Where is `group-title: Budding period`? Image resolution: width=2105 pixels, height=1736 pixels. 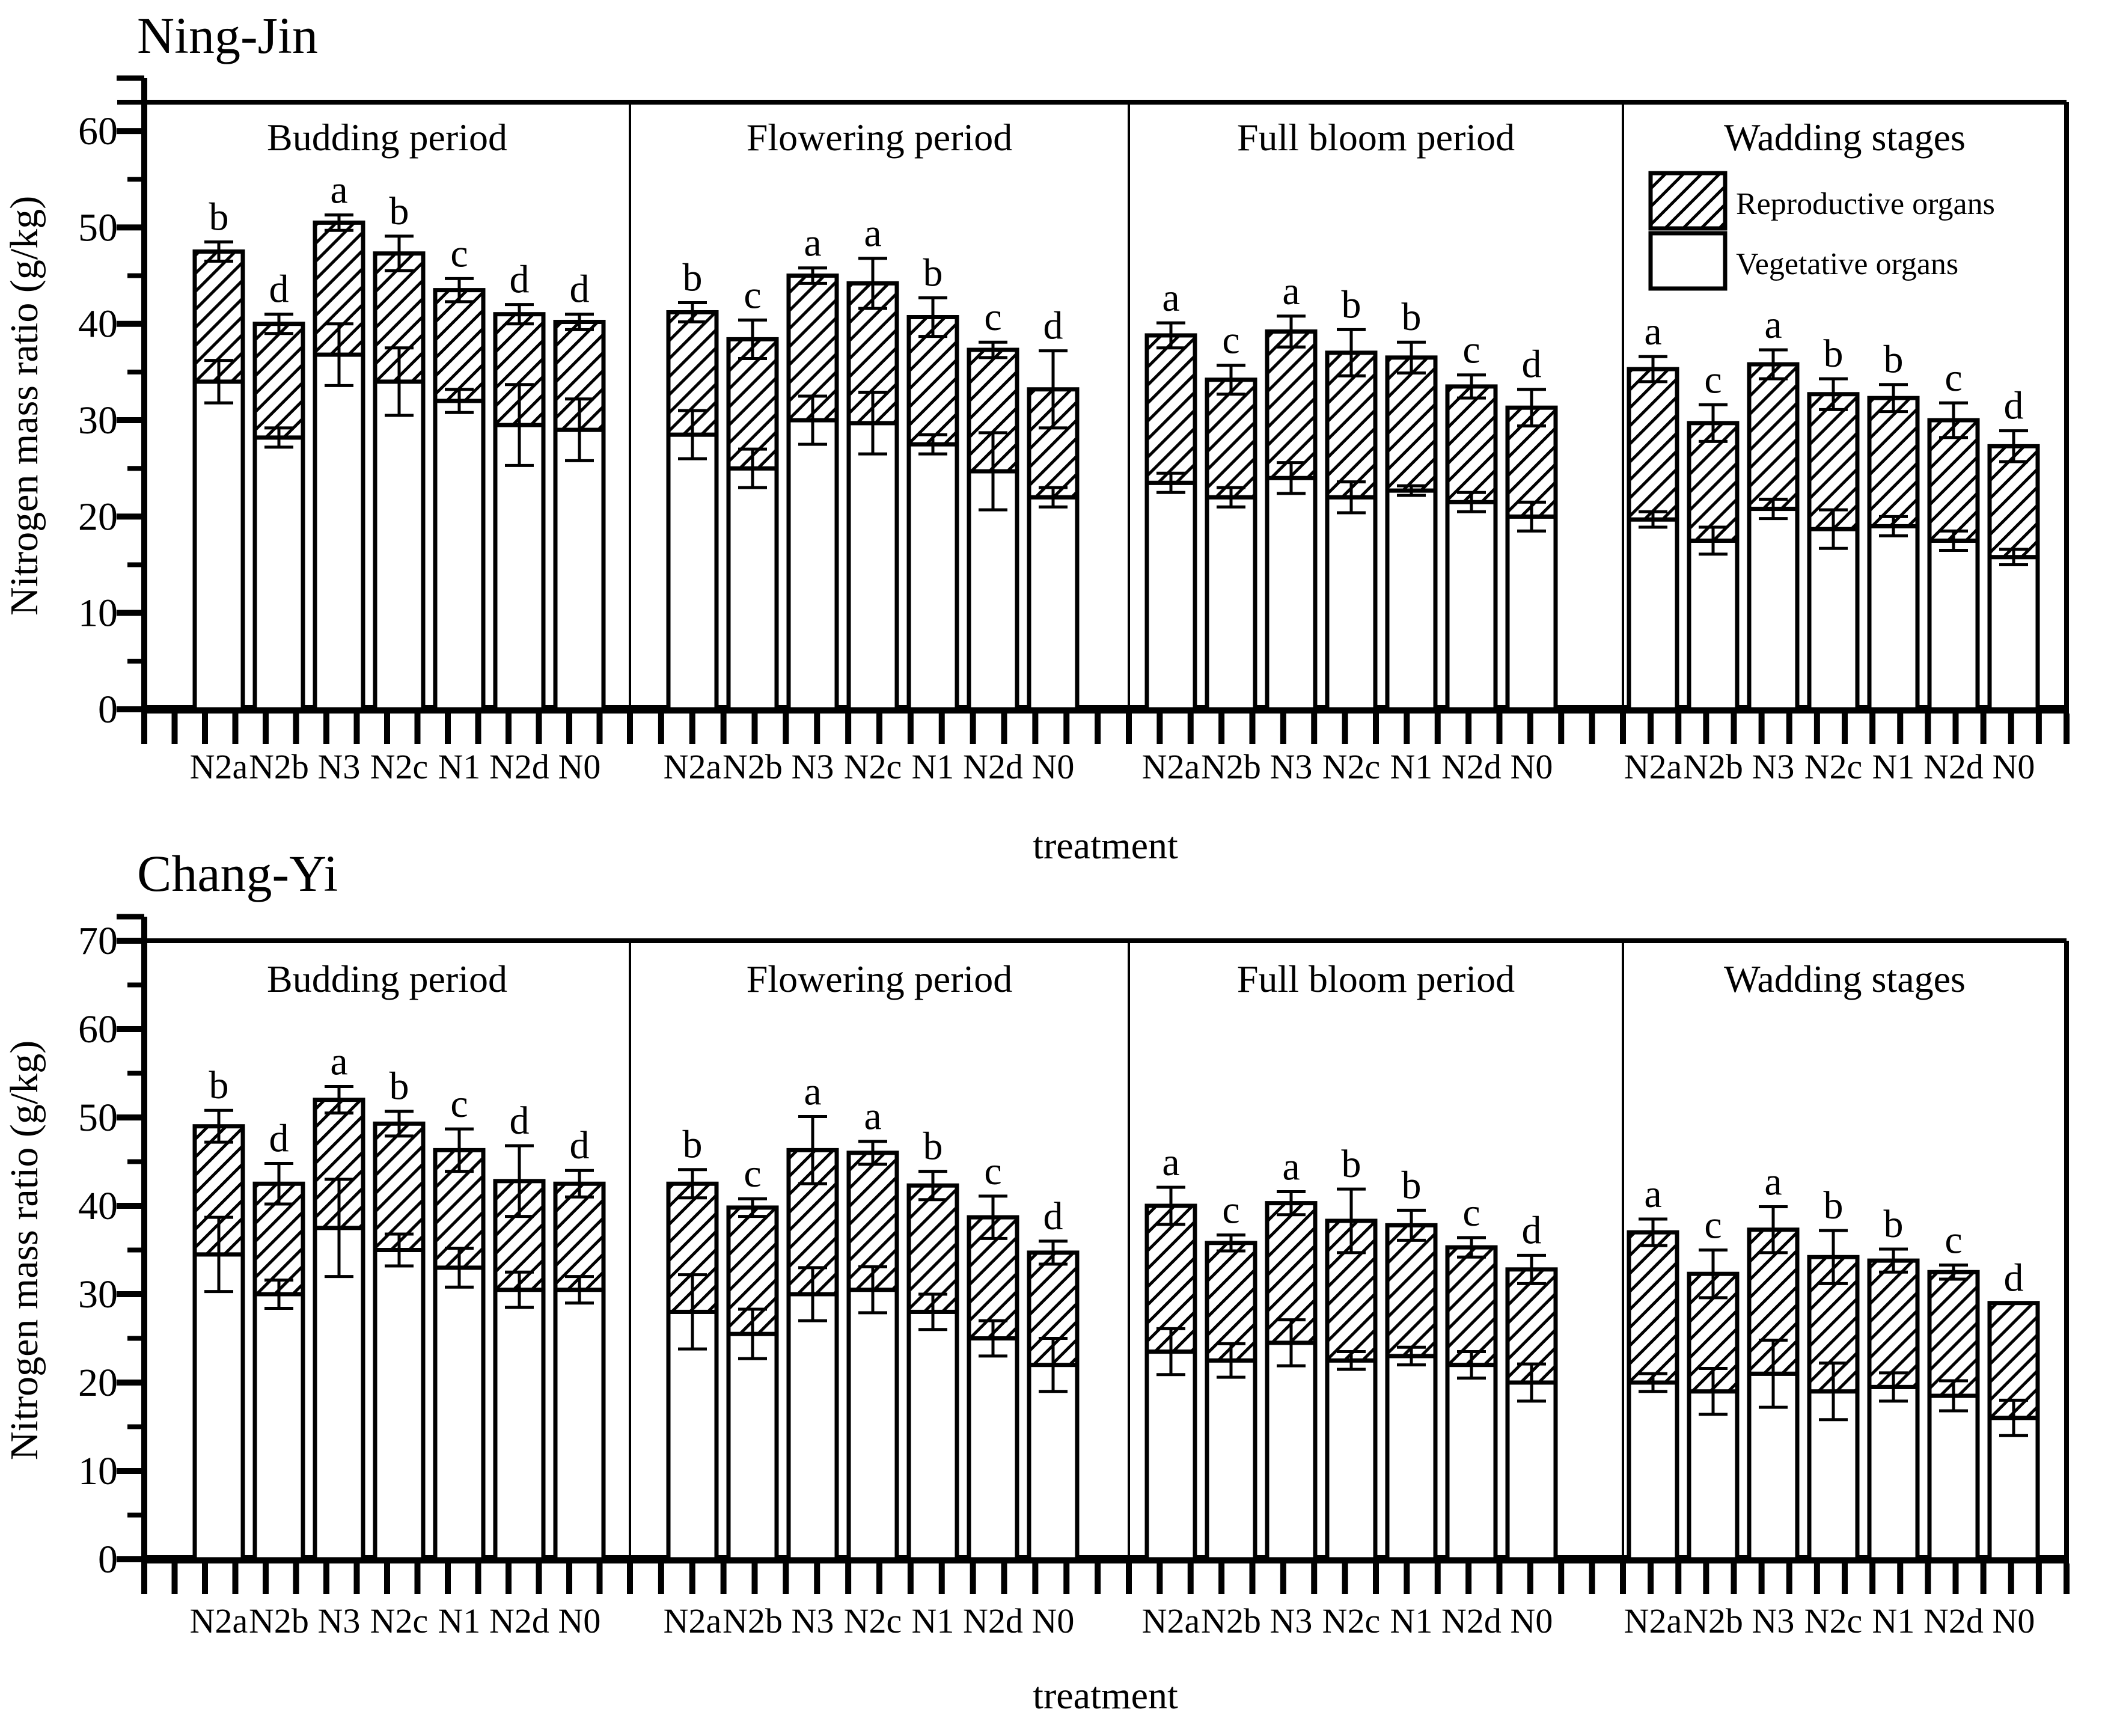 group-title: Budding period is located at coordinates (387, 979).